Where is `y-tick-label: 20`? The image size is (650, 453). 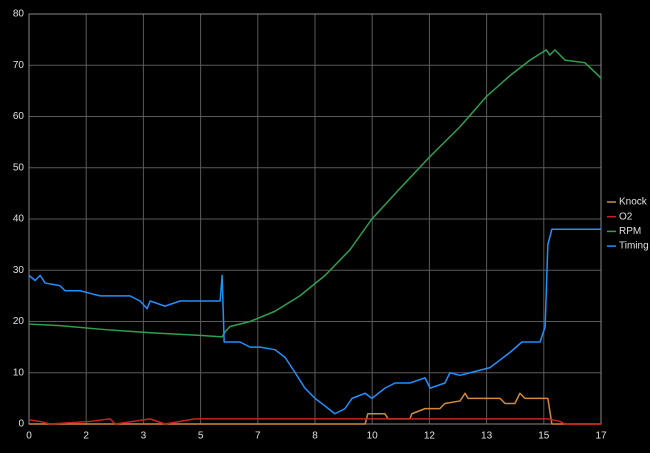
y-tick-label: 20 is located at coordinates (19, 321).